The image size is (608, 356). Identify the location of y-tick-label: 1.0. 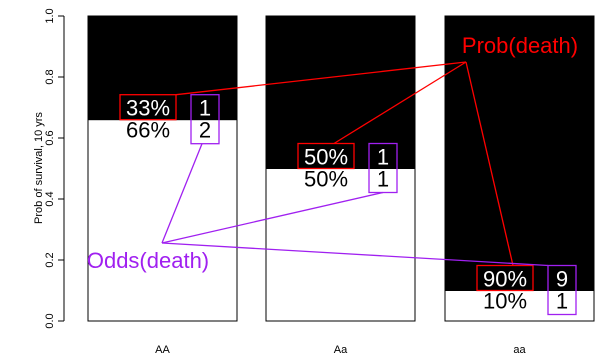
(50, 15).